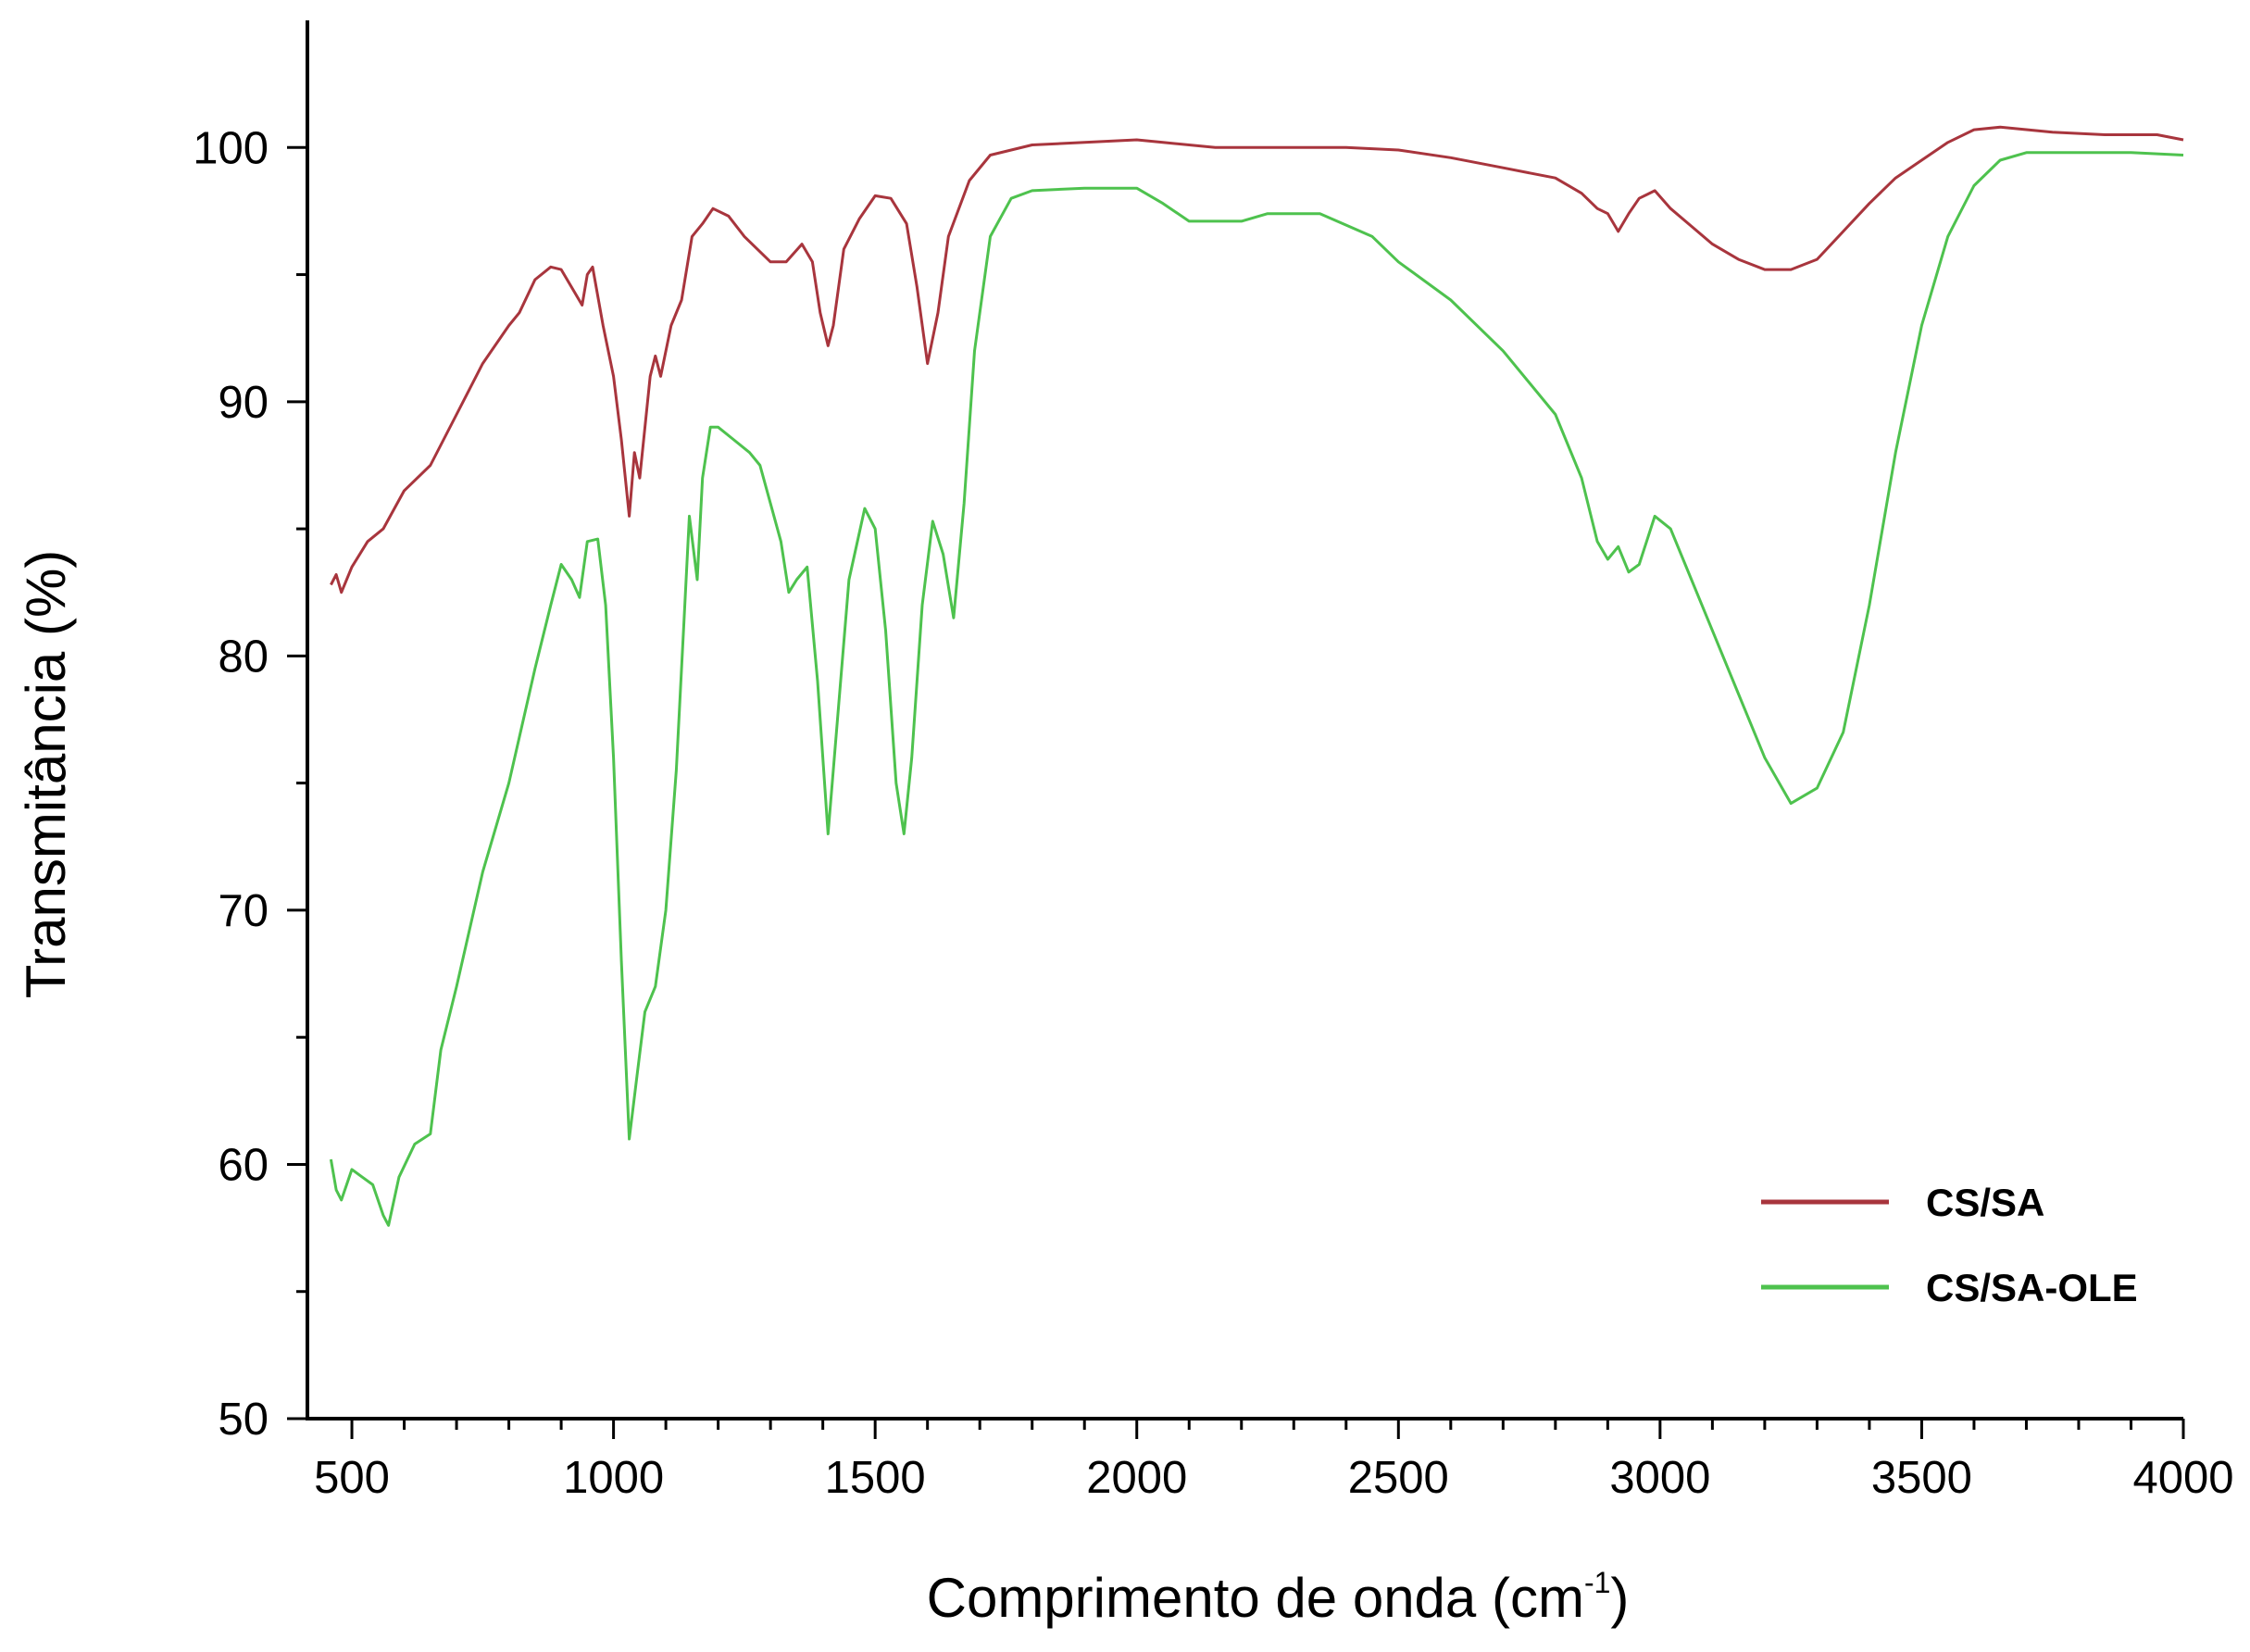  I want to click on y-tick-label: 90, so click(244, 403).